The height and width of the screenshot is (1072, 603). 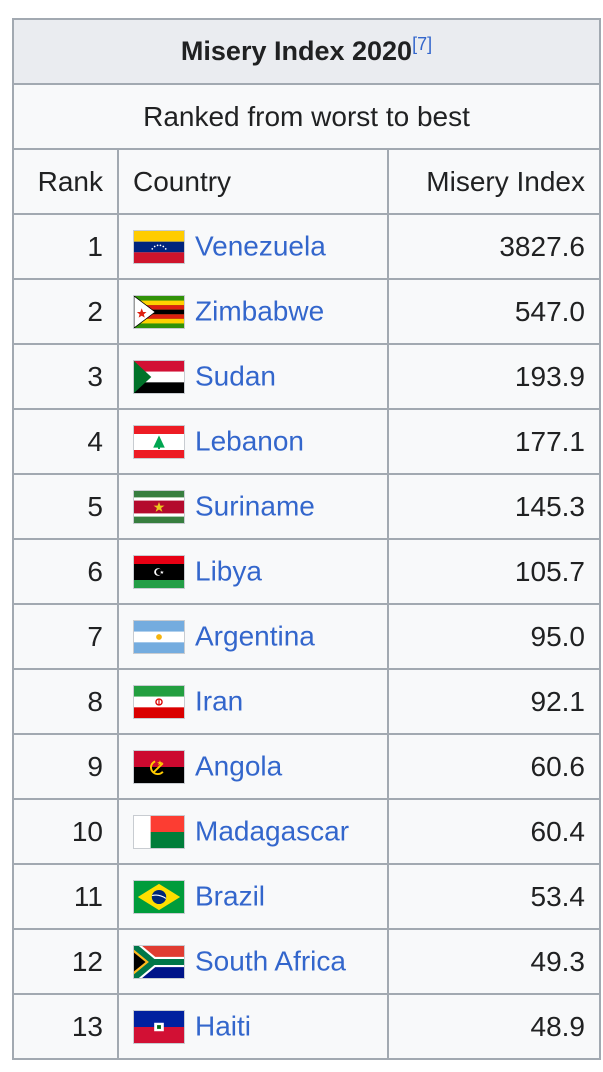 I want to click on table-row: 2 Zimbabwe 547.0, so click(x=306, y=311).